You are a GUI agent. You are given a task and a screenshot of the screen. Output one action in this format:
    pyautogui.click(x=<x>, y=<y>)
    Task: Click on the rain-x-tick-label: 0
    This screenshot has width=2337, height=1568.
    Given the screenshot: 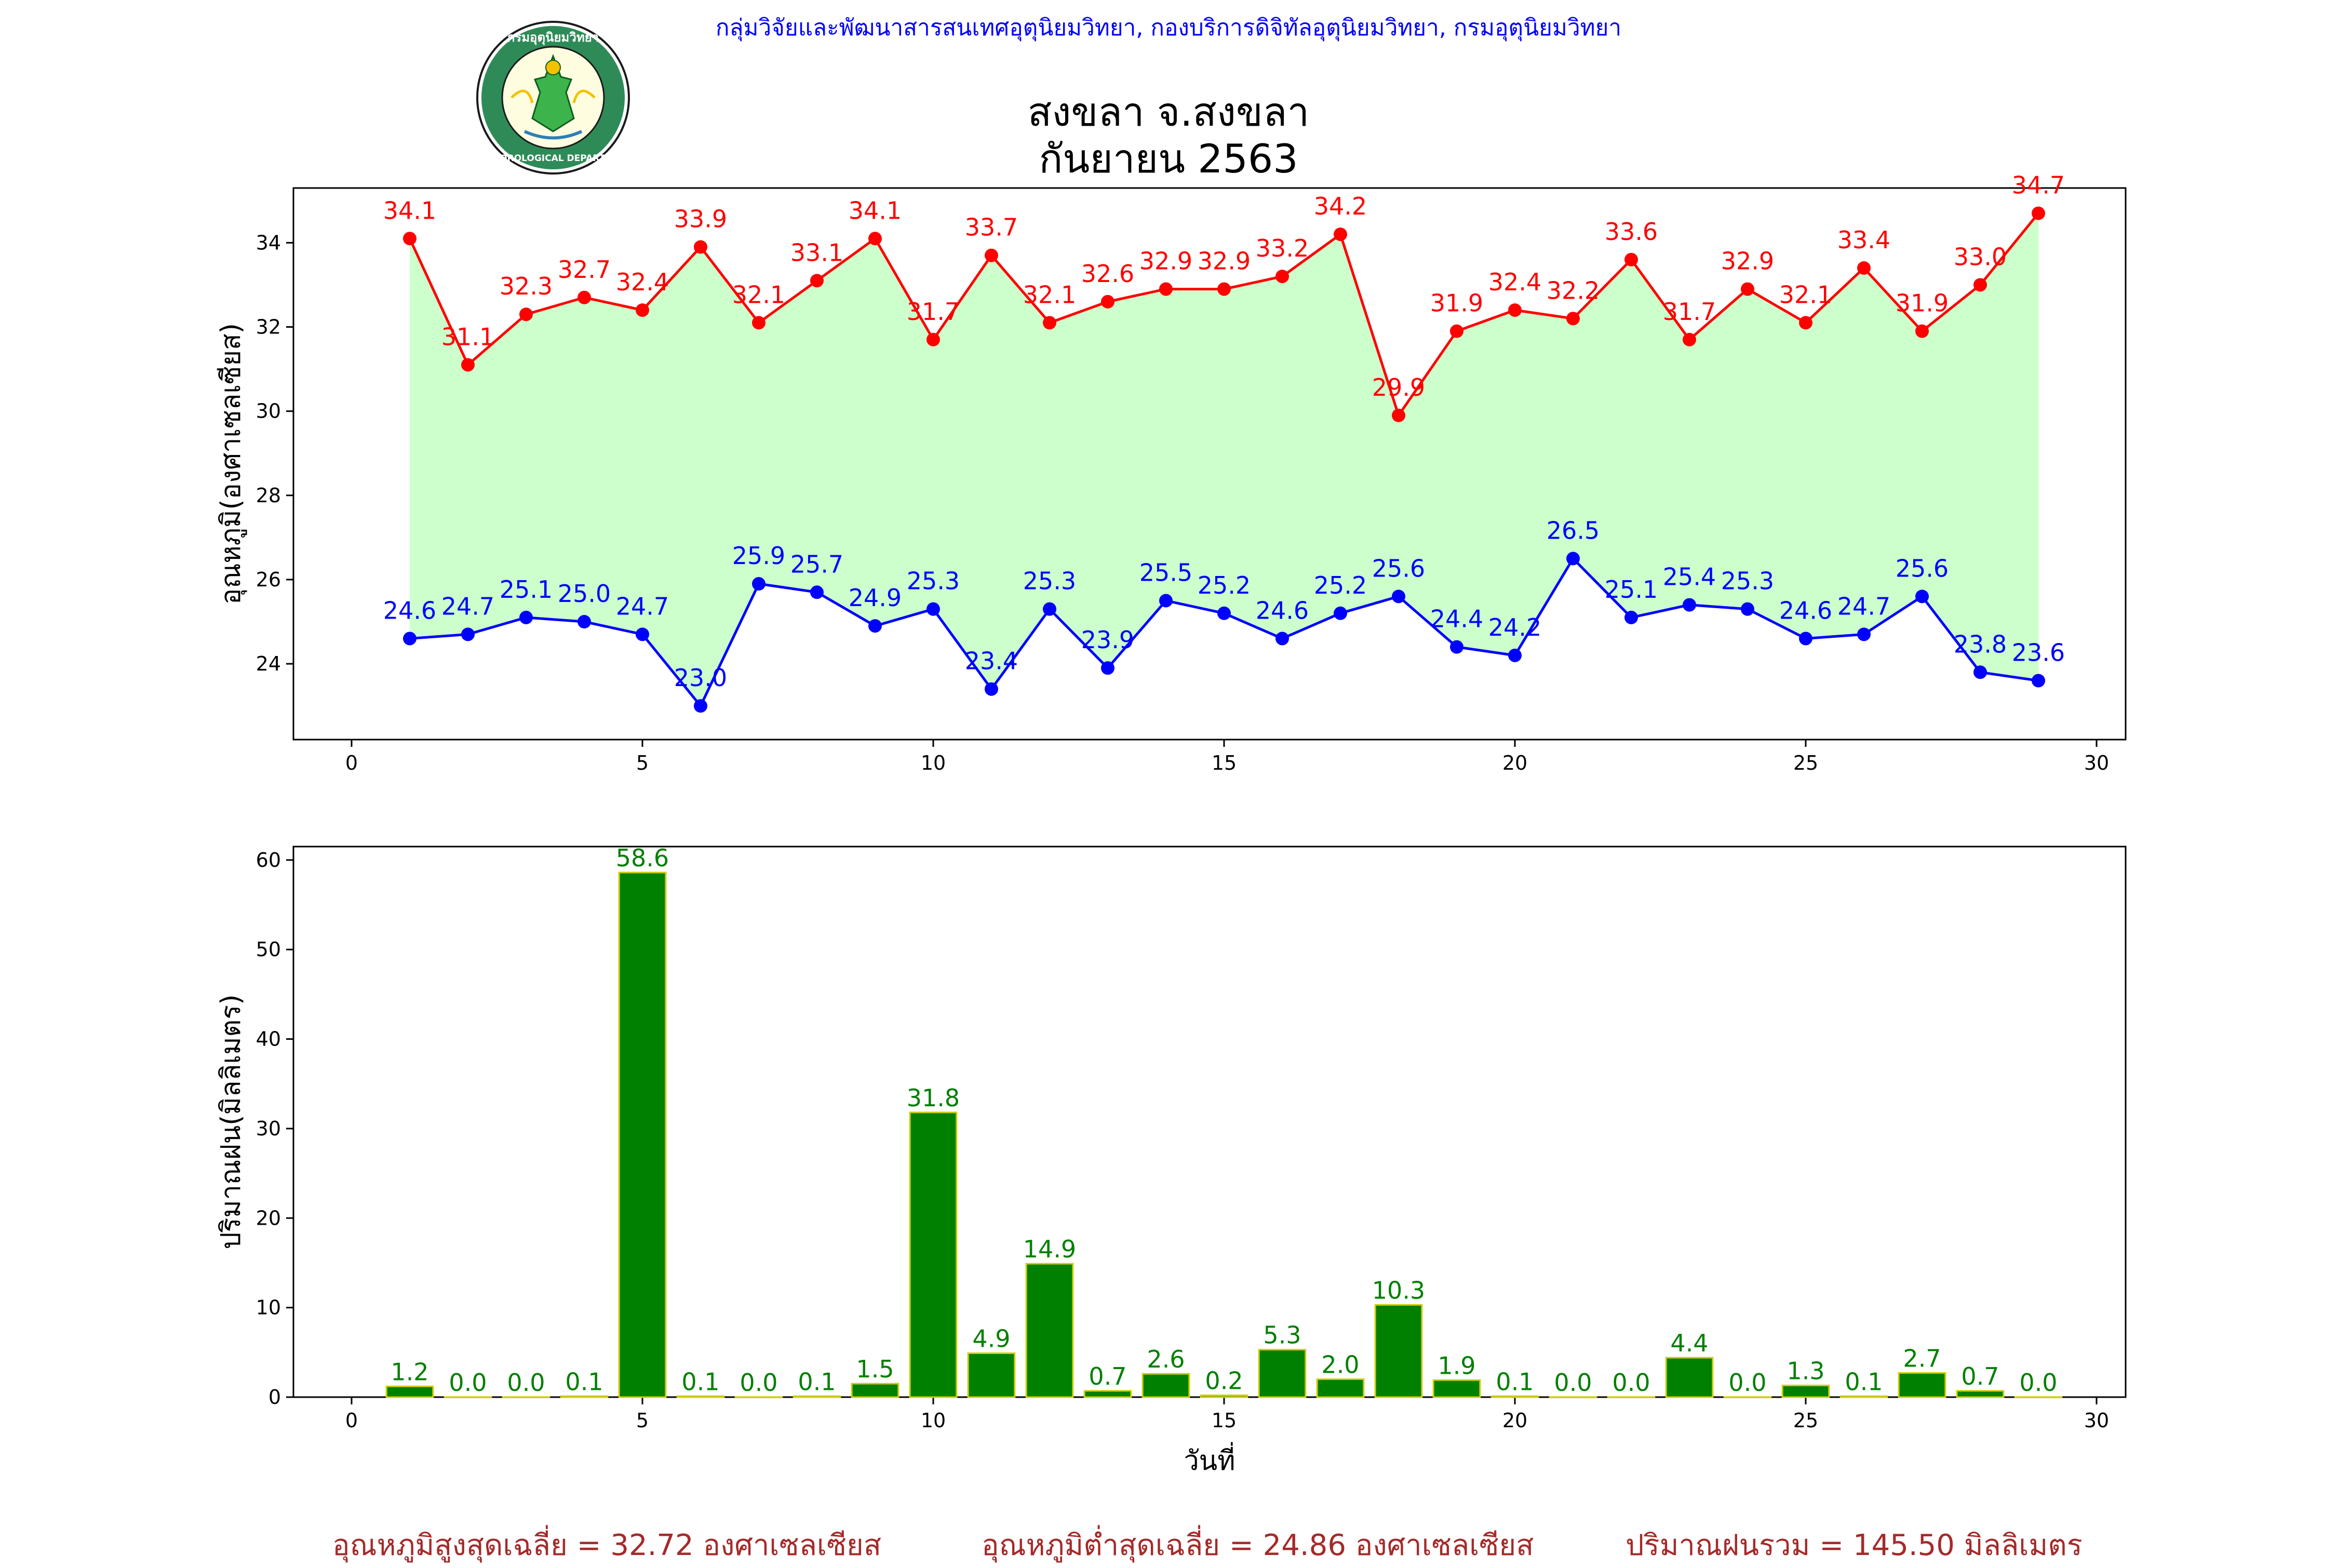 What is the action you would take?
    pyautogui.click(x=351, y=1420)
    